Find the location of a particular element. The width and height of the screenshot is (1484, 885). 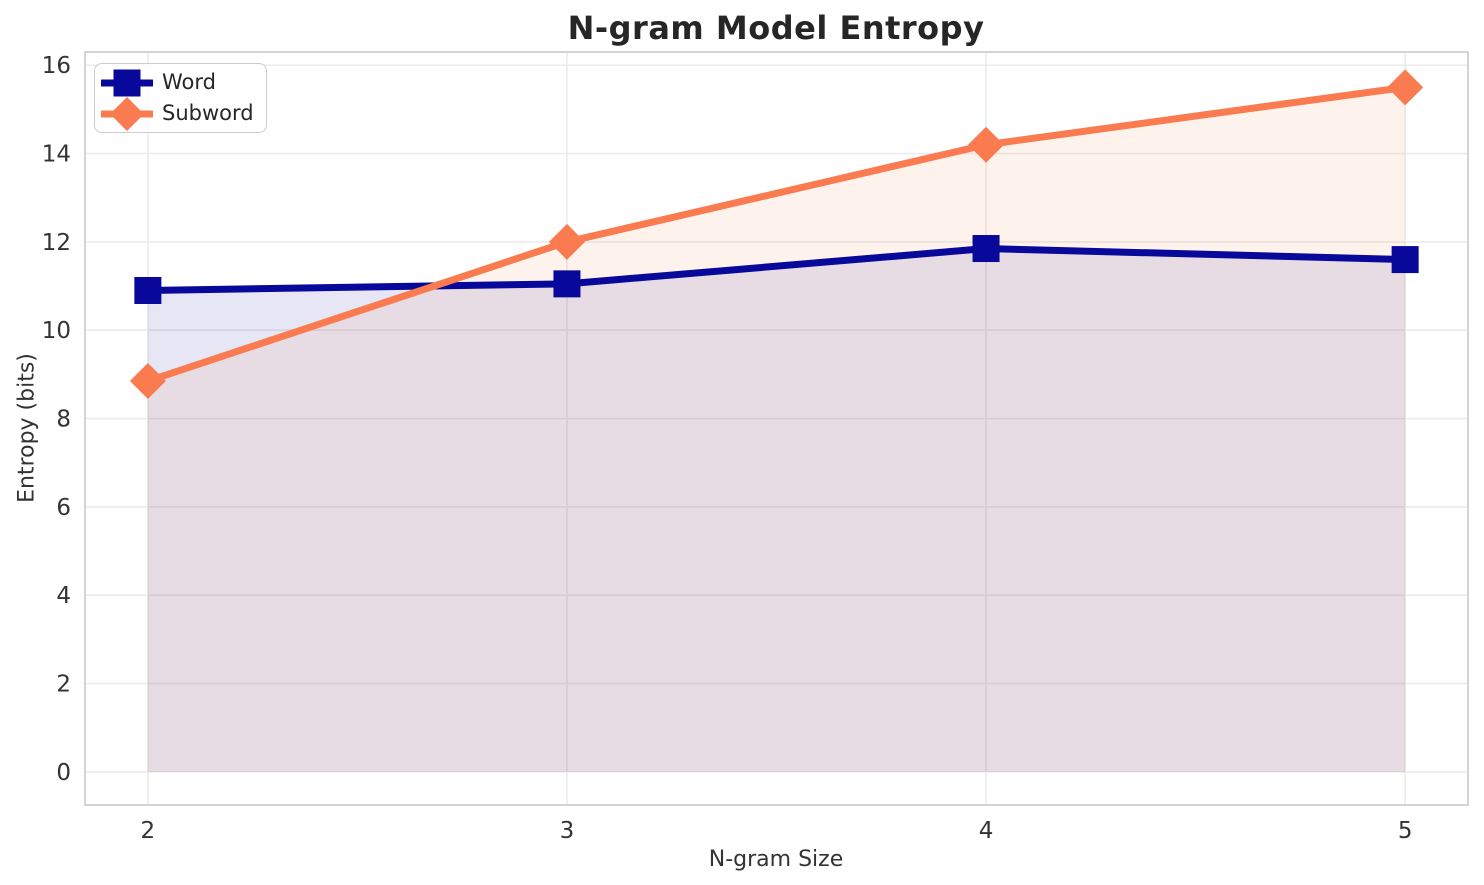

legend-label-word: Word is located at coordinates (189, 82).